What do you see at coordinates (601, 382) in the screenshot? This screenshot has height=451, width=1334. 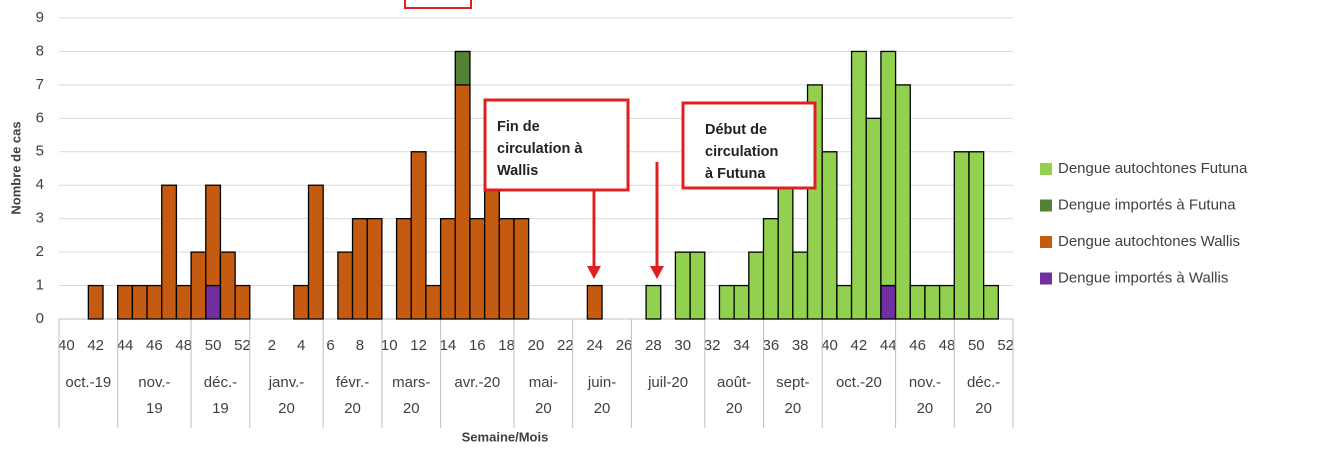 I see `month-label: juin-` at bounding box center [601, 382].